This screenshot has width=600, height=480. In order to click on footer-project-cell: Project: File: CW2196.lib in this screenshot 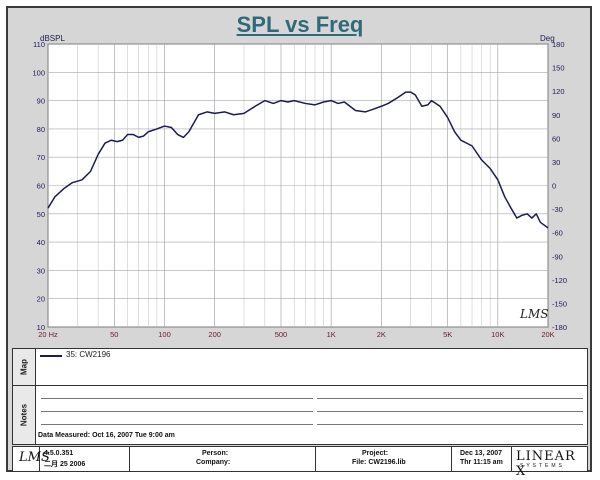, I will do `click(384, 459)`.